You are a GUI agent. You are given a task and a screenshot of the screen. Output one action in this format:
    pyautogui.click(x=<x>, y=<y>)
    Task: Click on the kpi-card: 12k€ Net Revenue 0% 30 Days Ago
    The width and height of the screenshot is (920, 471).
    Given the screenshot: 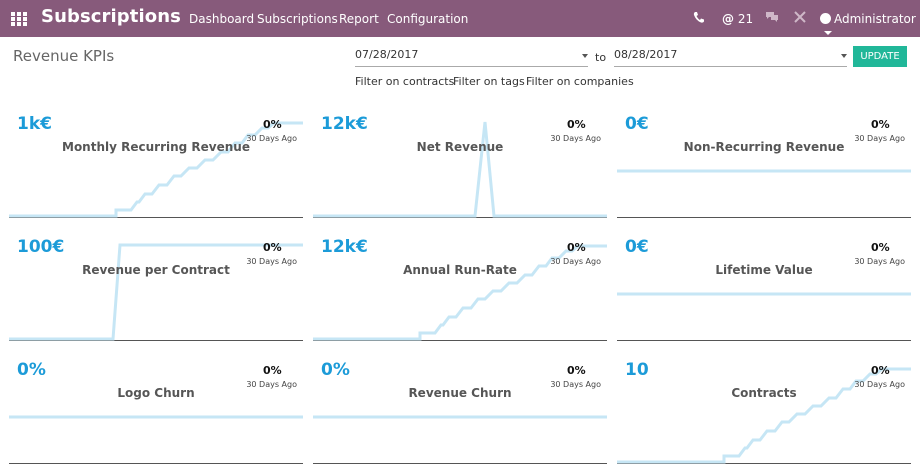 What is the action you would take?
    pyautogui.click(x=460, y=163)
    